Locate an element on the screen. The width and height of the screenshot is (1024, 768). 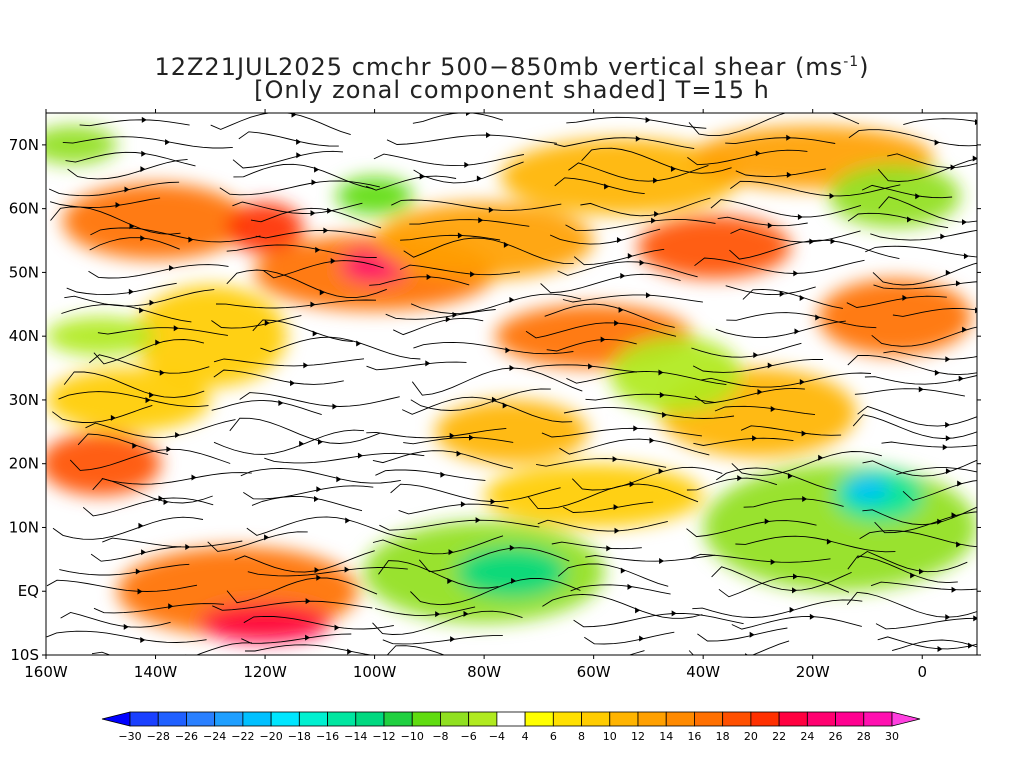
lat-label: 50N is located at coordinates (24, 272).